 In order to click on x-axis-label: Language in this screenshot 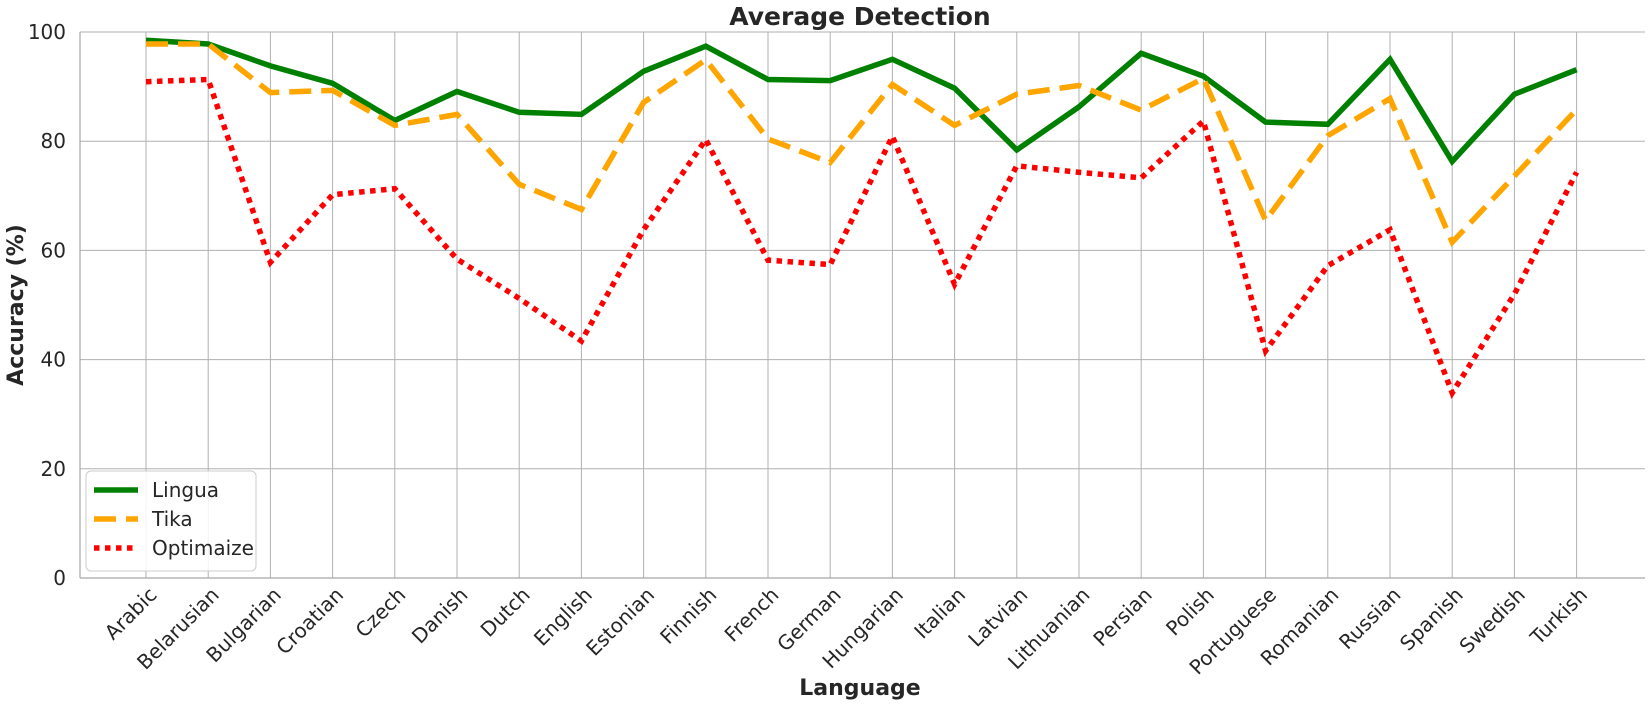, I will do `click(859, 688)`.